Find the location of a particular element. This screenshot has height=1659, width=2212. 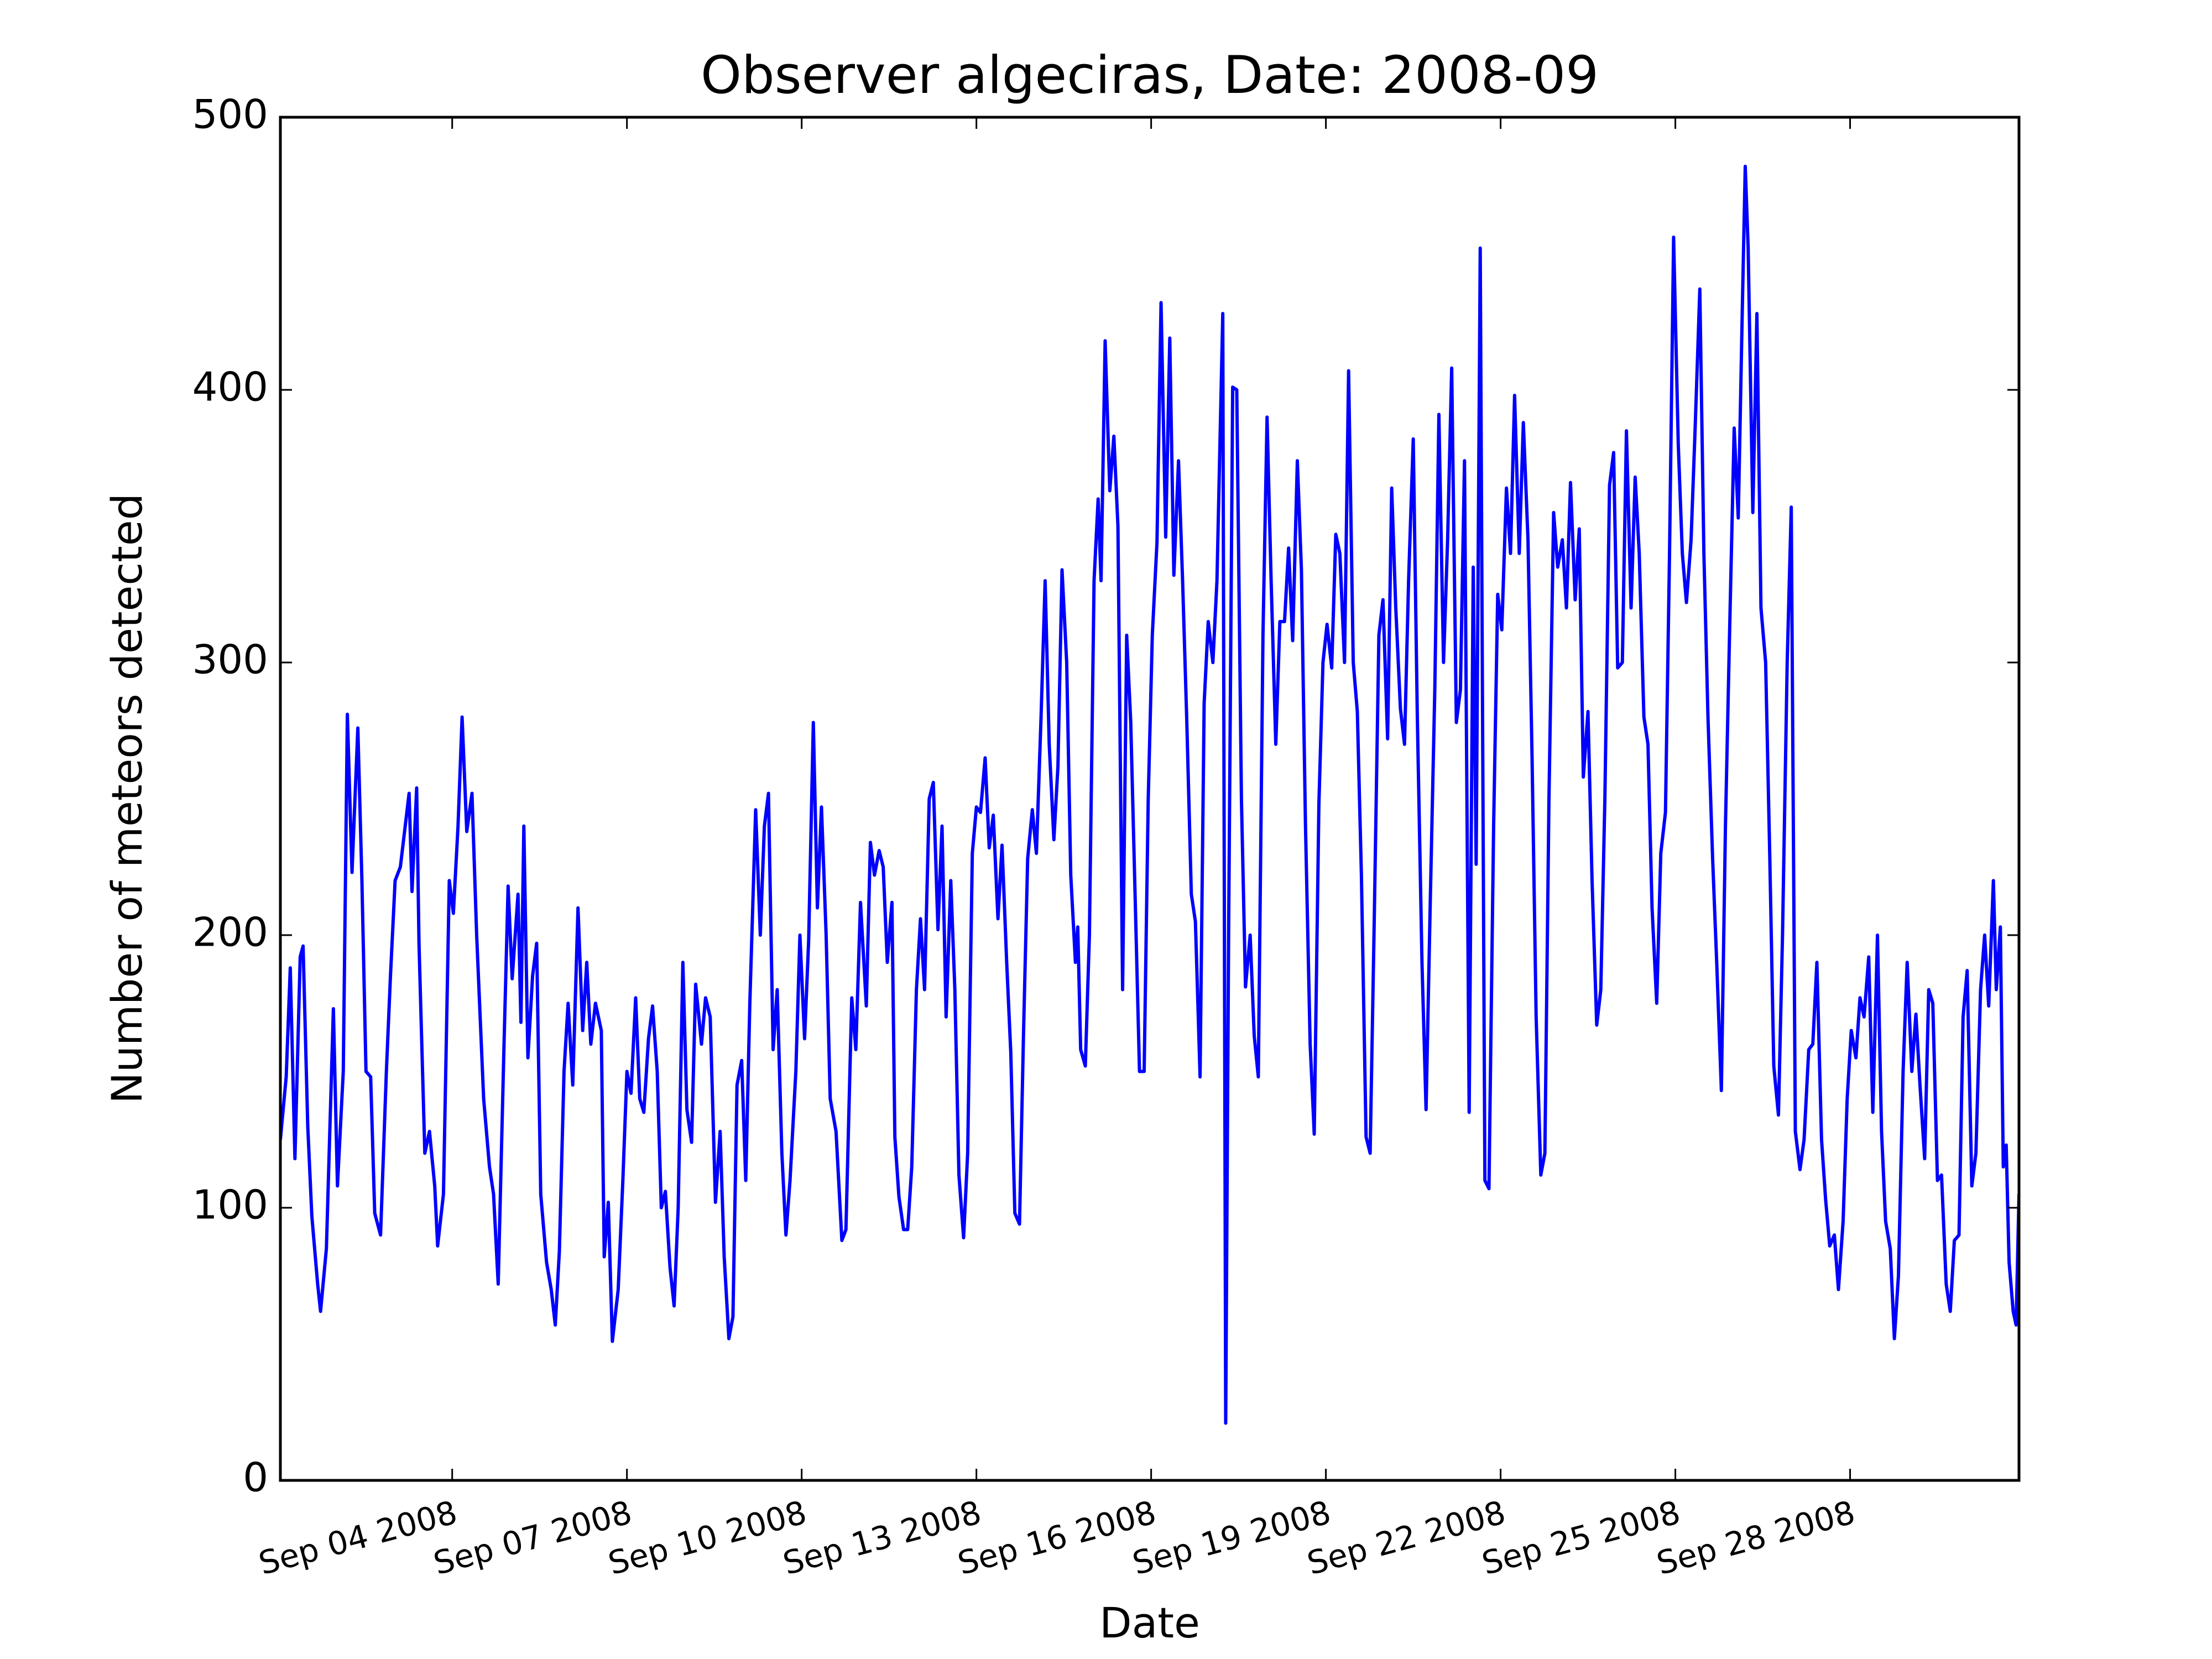

y-tick-label: 300 is located at coordinates (230, 660).